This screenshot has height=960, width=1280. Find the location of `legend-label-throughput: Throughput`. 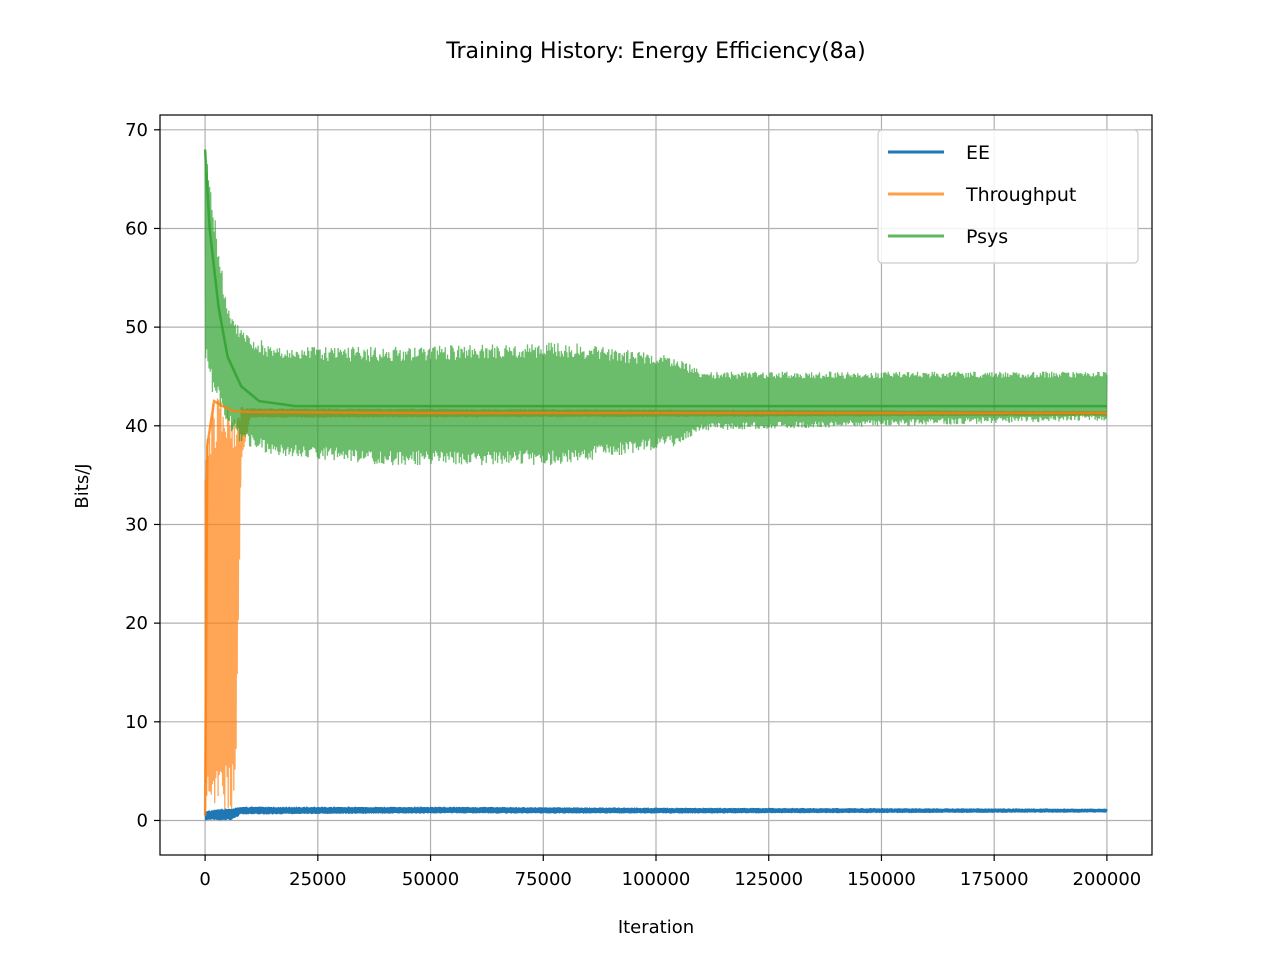

legend-label-throughput: Throughput is located at coordinates (1020, 195).